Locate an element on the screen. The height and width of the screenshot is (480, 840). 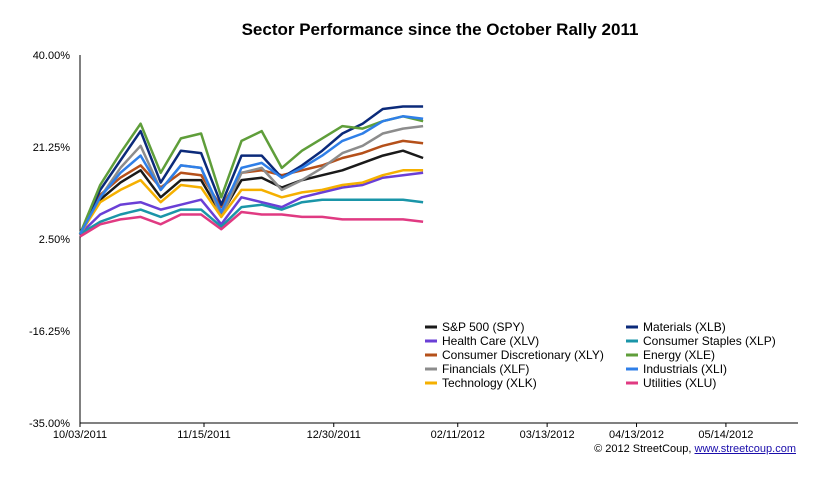
legend-label: Utilities (XLU) is located at coordinates (679, 383).